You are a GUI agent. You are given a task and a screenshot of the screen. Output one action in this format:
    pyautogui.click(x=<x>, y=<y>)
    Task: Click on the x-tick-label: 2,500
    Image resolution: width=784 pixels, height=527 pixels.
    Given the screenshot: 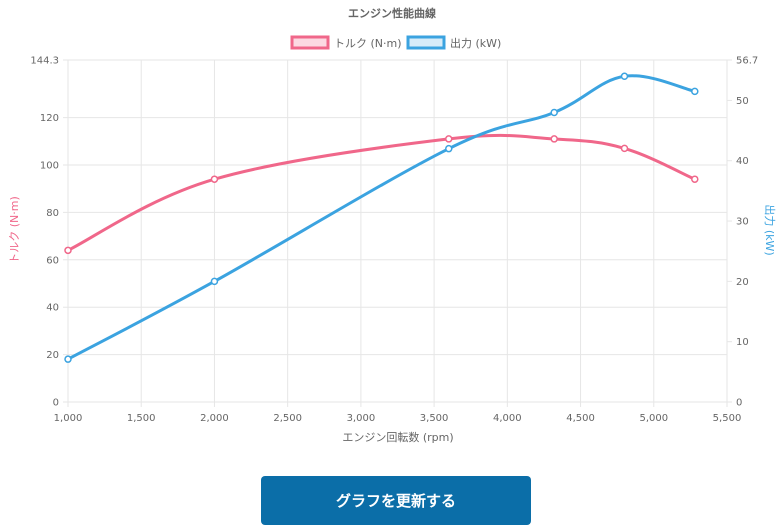 What is the action you would take?
    pyautogui.click(x=287, y=418)
    